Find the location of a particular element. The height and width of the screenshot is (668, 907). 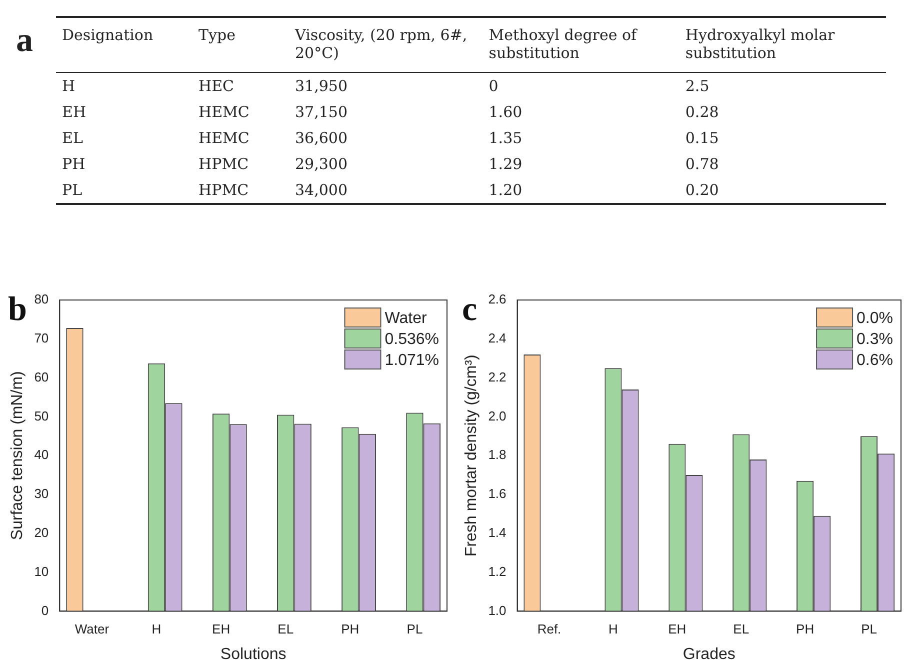

legend-label: 0.536% is located at coordinates (411, 339).